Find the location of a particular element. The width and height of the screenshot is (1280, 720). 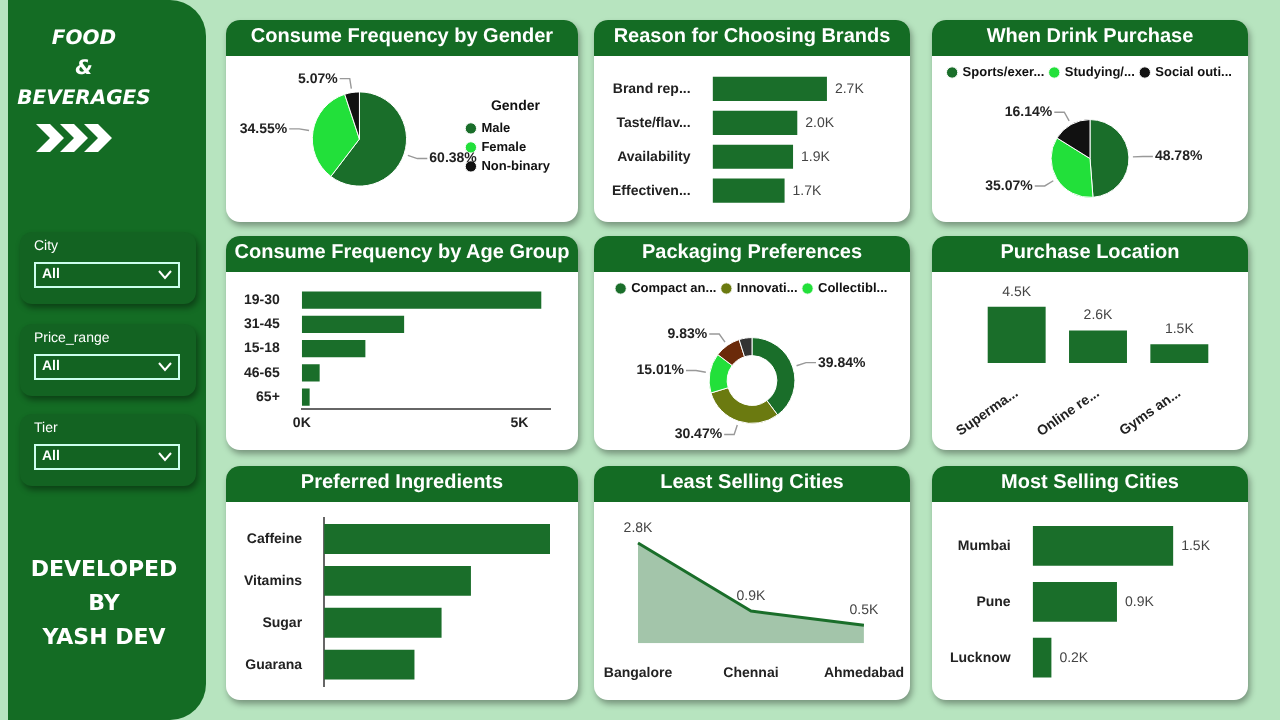

chart-title: Least Selling Cities is located at coordinates (752, 484).